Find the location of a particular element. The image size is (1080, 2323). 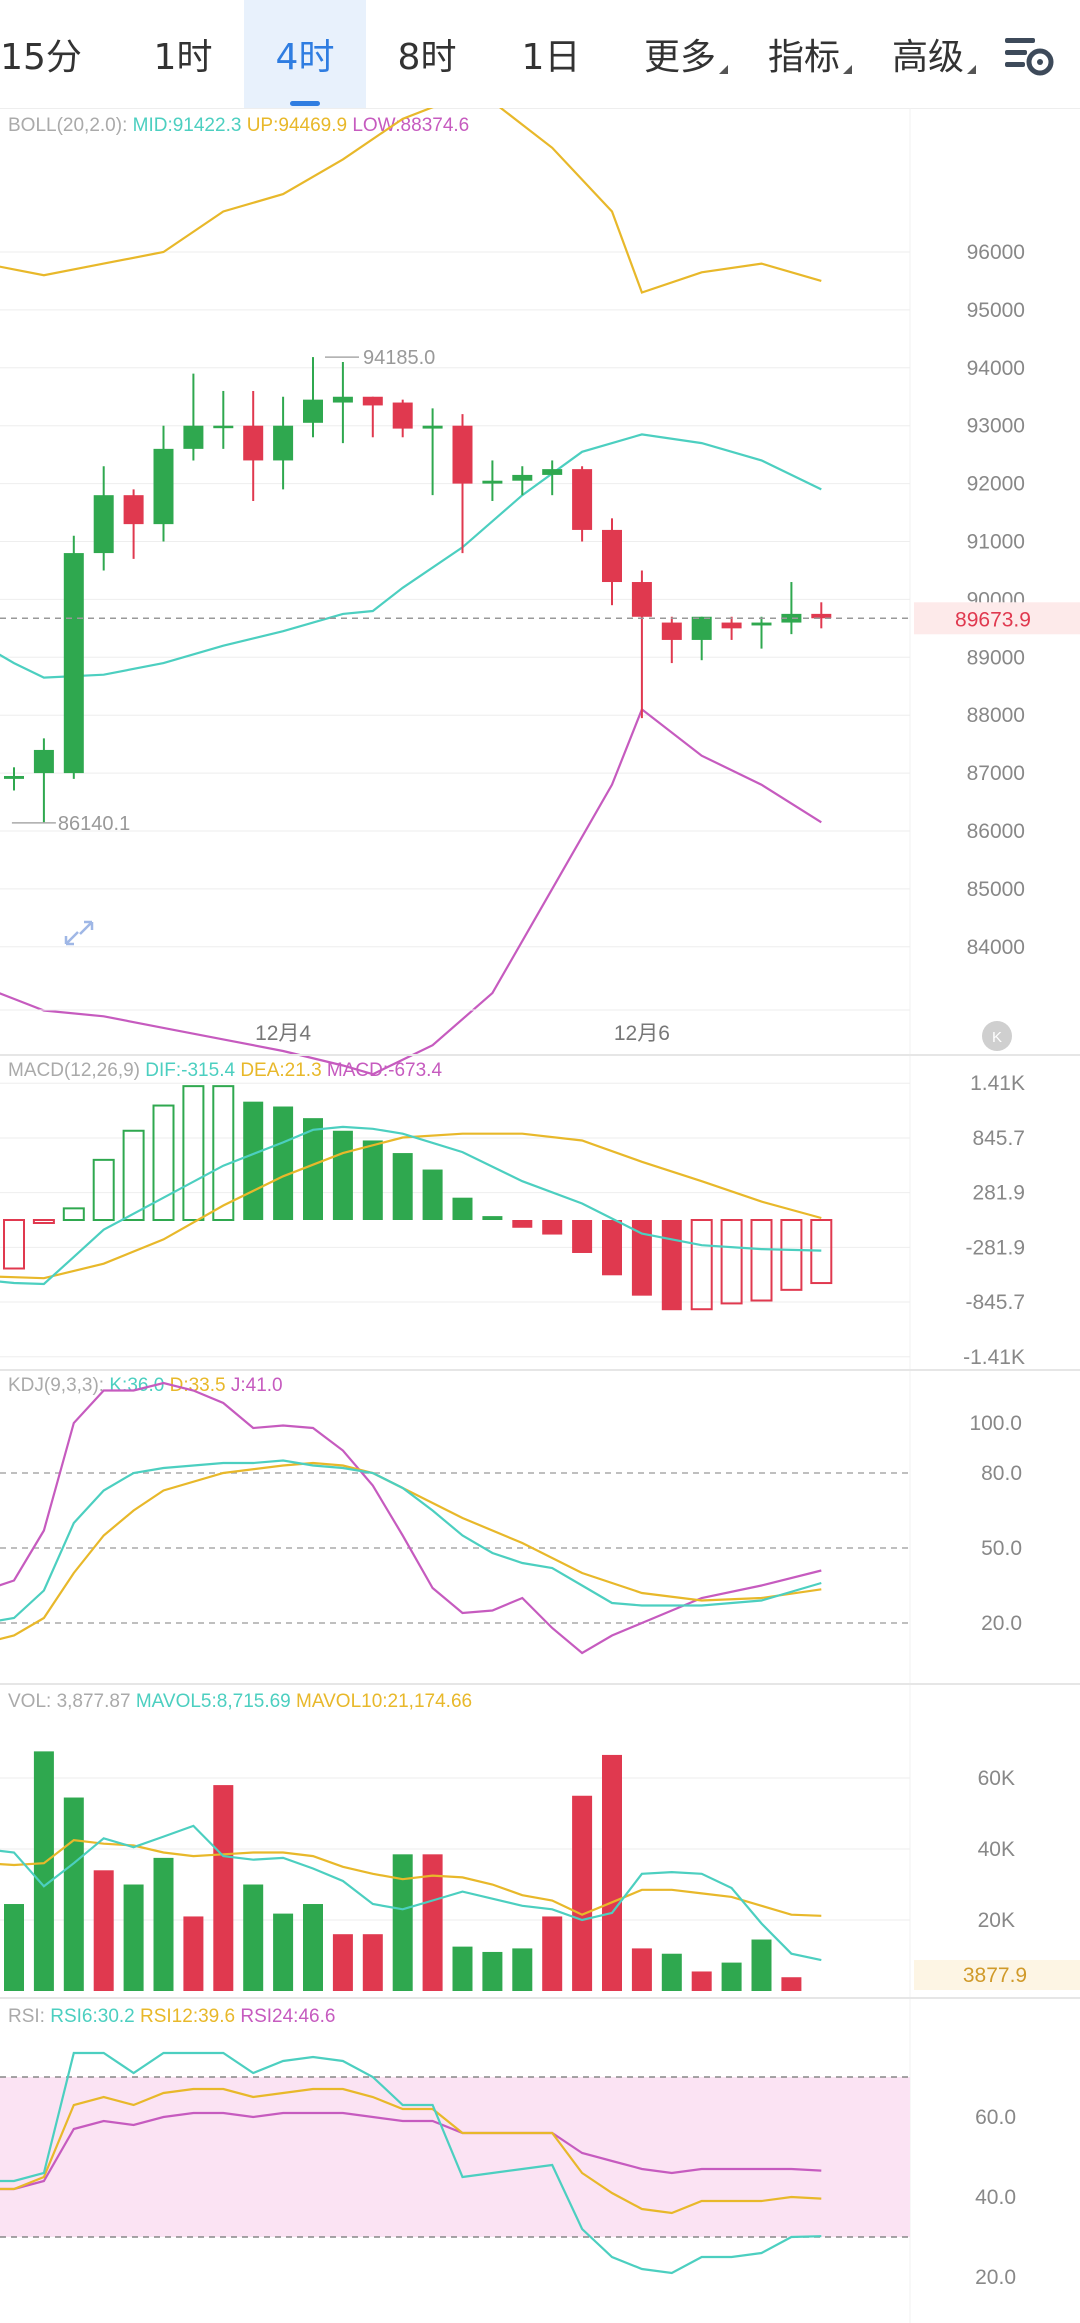

expand-icon is located at coordinates (79, 933).